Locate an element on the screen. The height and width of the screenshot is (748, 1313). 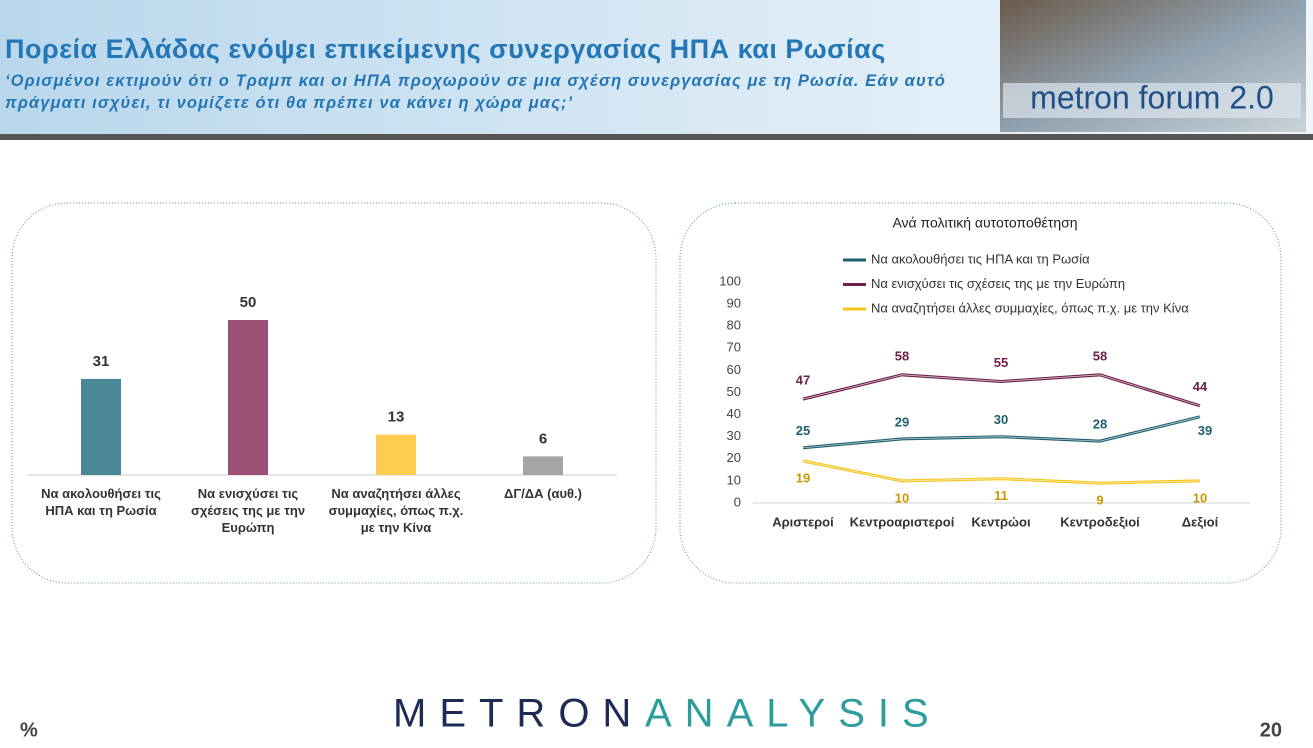
data-label: 29 is located at coordinates (902, 421).